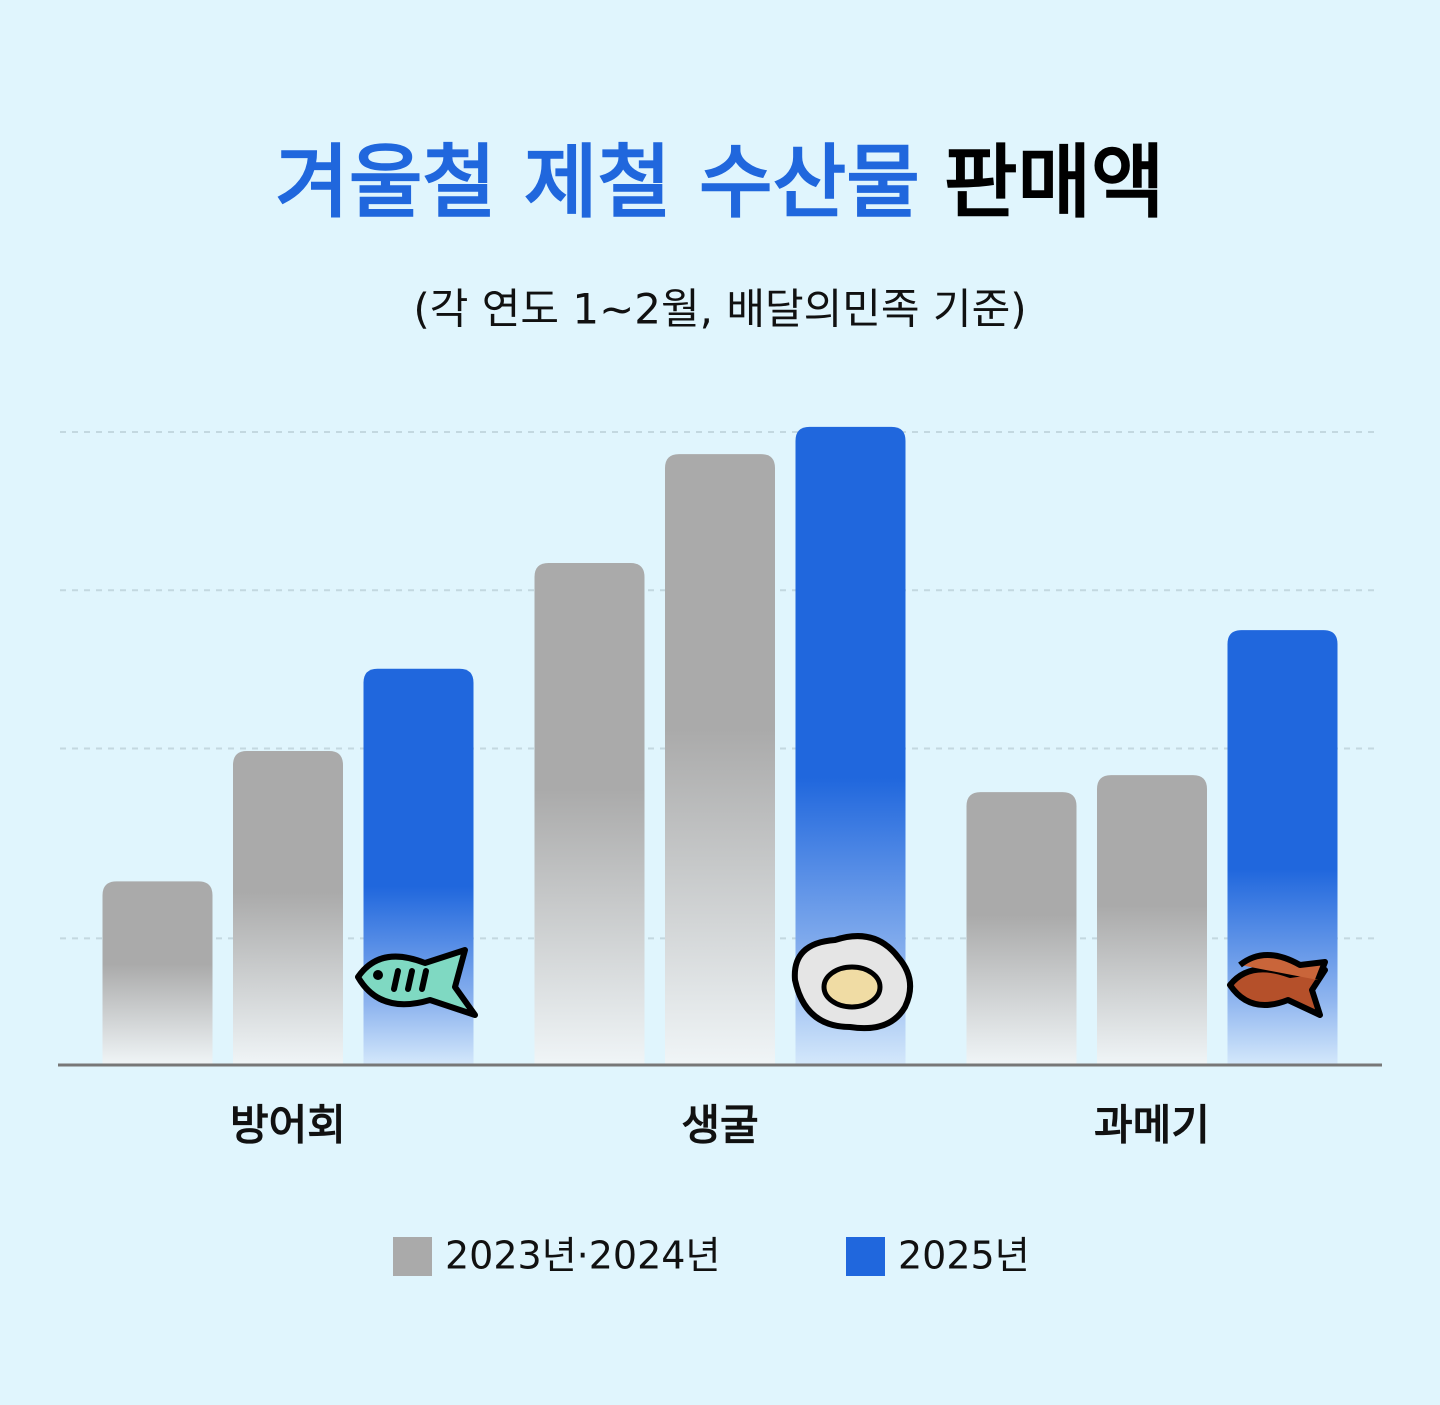  I want to click on title-rest: 판매액, so click(1054, 182).